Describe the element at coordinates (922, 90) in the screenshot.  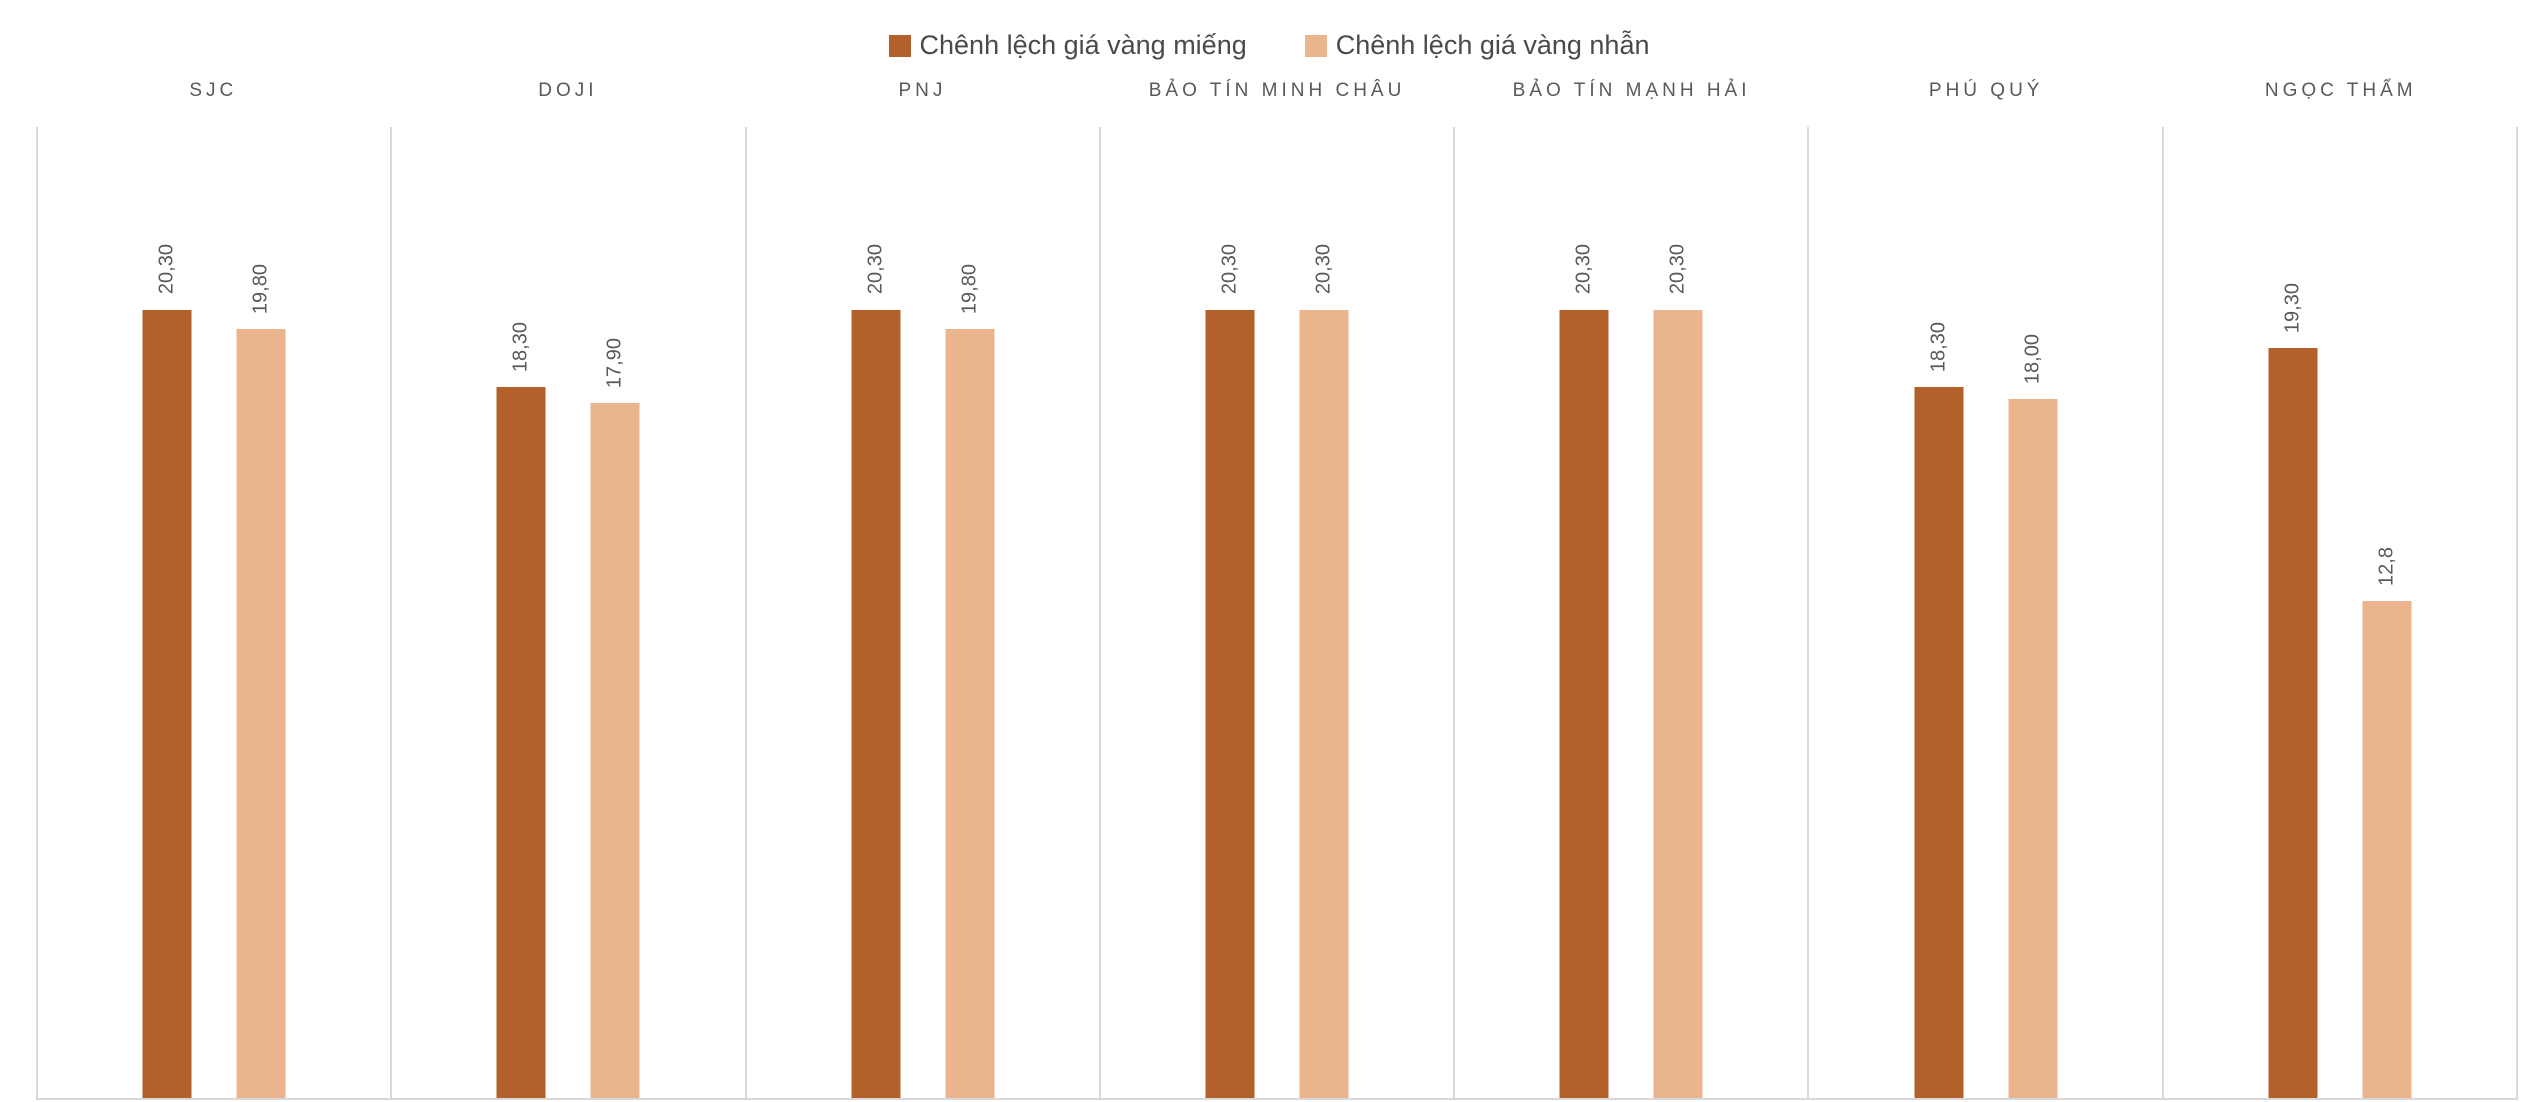
I see `category-label: PNJ` at that location.